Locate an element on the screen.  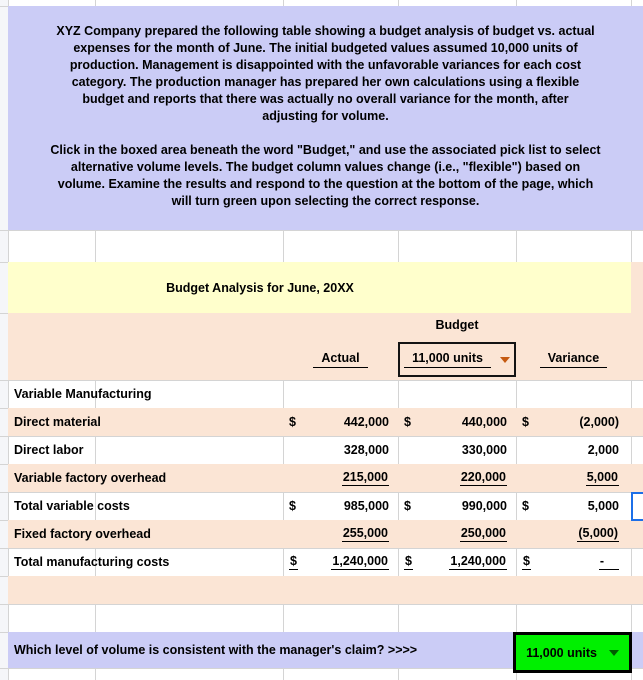
actual-cell: $1,240,000 is located at coordinates (339, 562).